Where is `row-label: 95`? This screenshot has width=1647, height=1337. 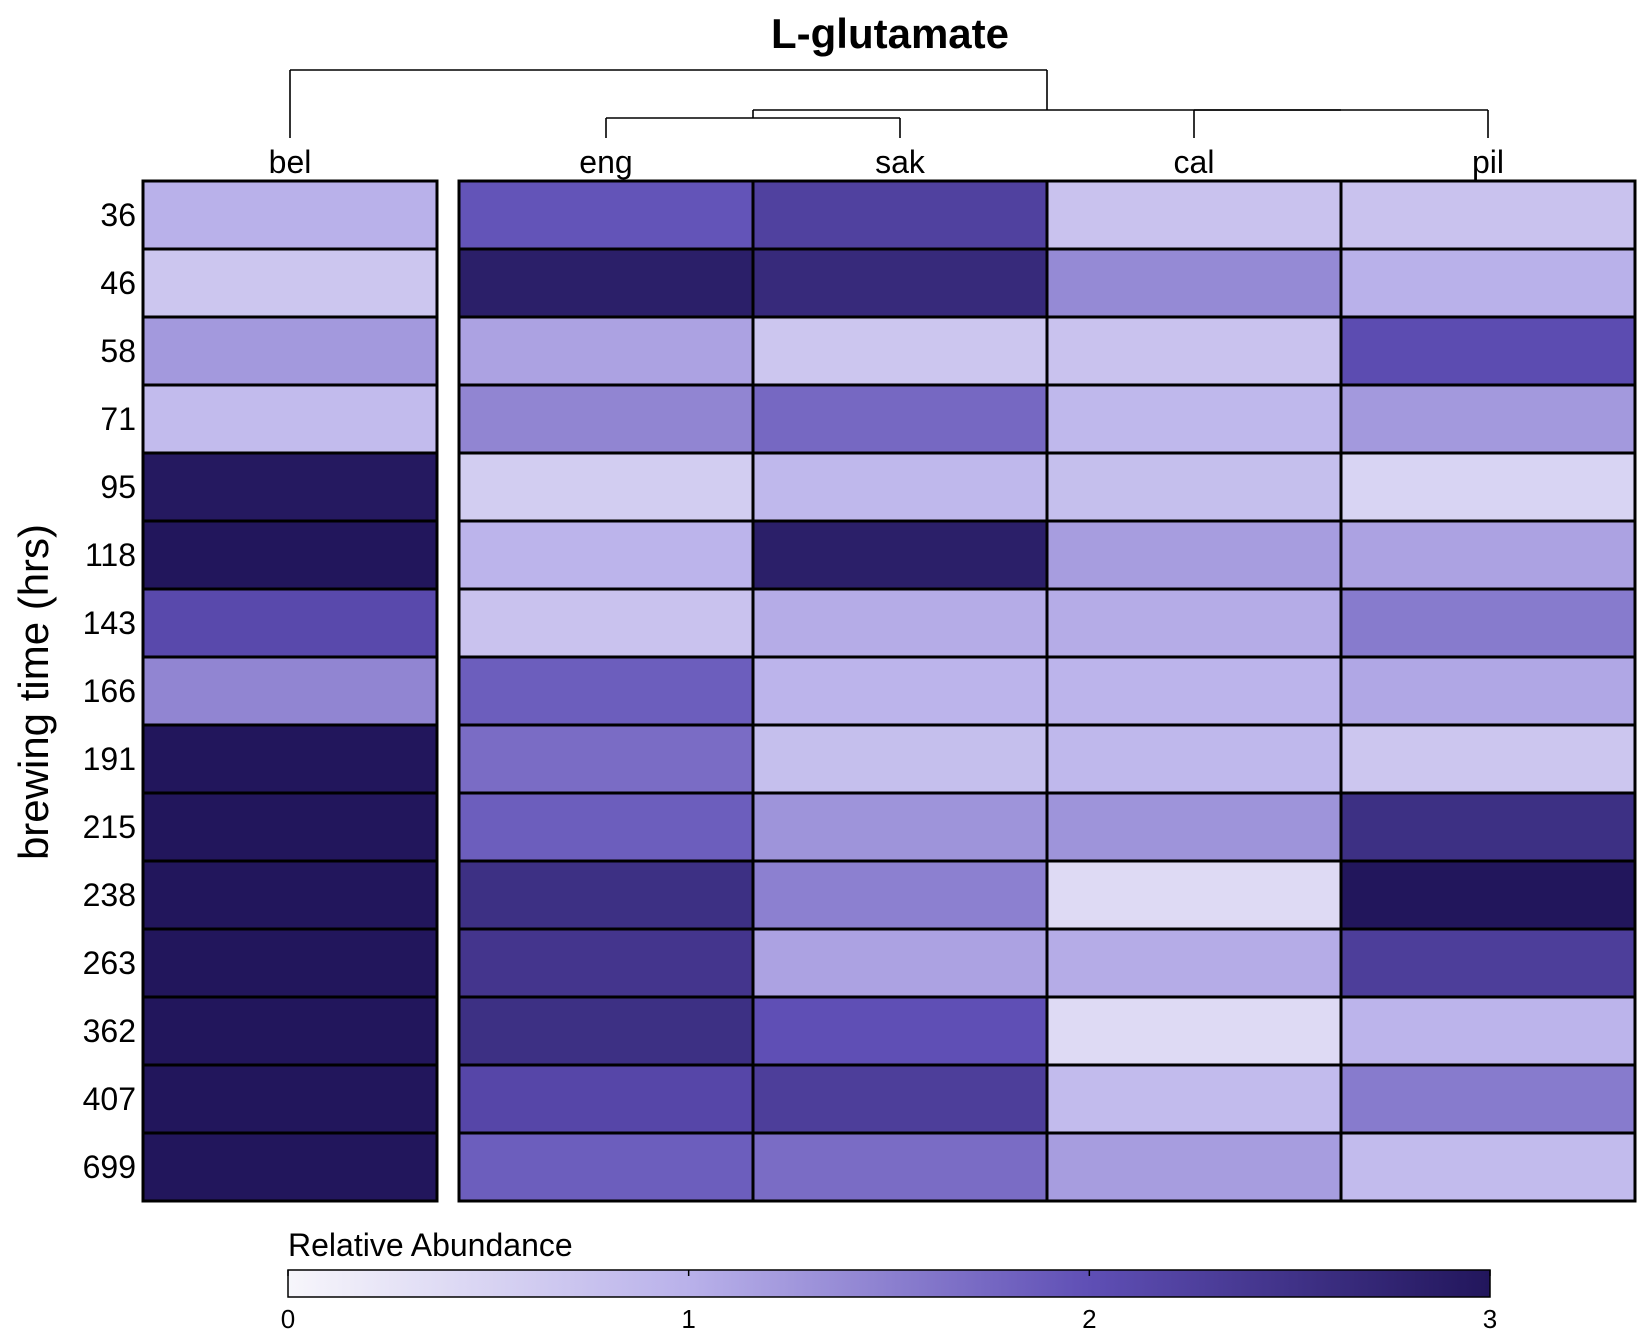 row-label: 95 is located at coordinates (118, 487).